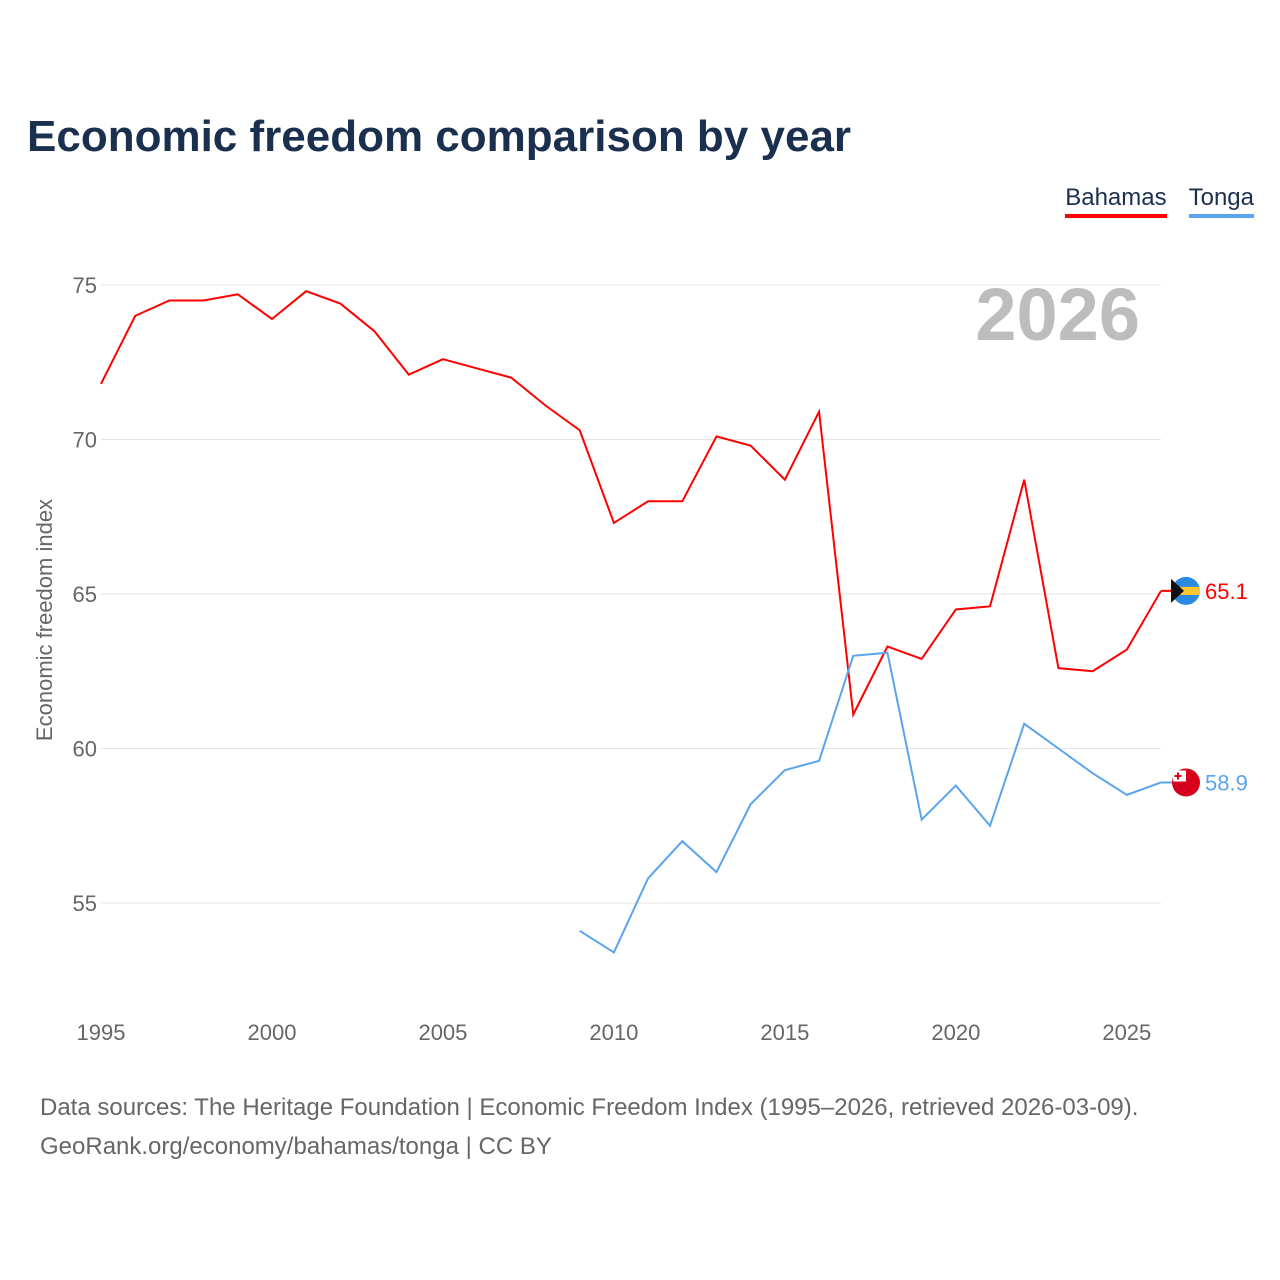 The image size is (1280, 1280). Describe the element at coordinates (1186, 590) in the screenshot. I see `bahamas-flag-stripe` at that location.